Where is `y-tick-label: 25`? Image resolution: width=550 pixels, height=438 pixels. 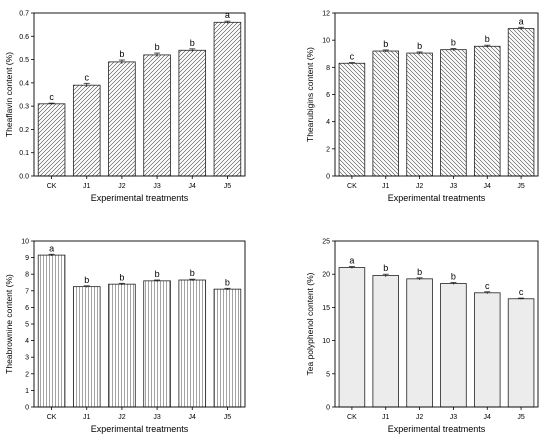 y-tick-label: 25 is located at coordinates (326, 242).